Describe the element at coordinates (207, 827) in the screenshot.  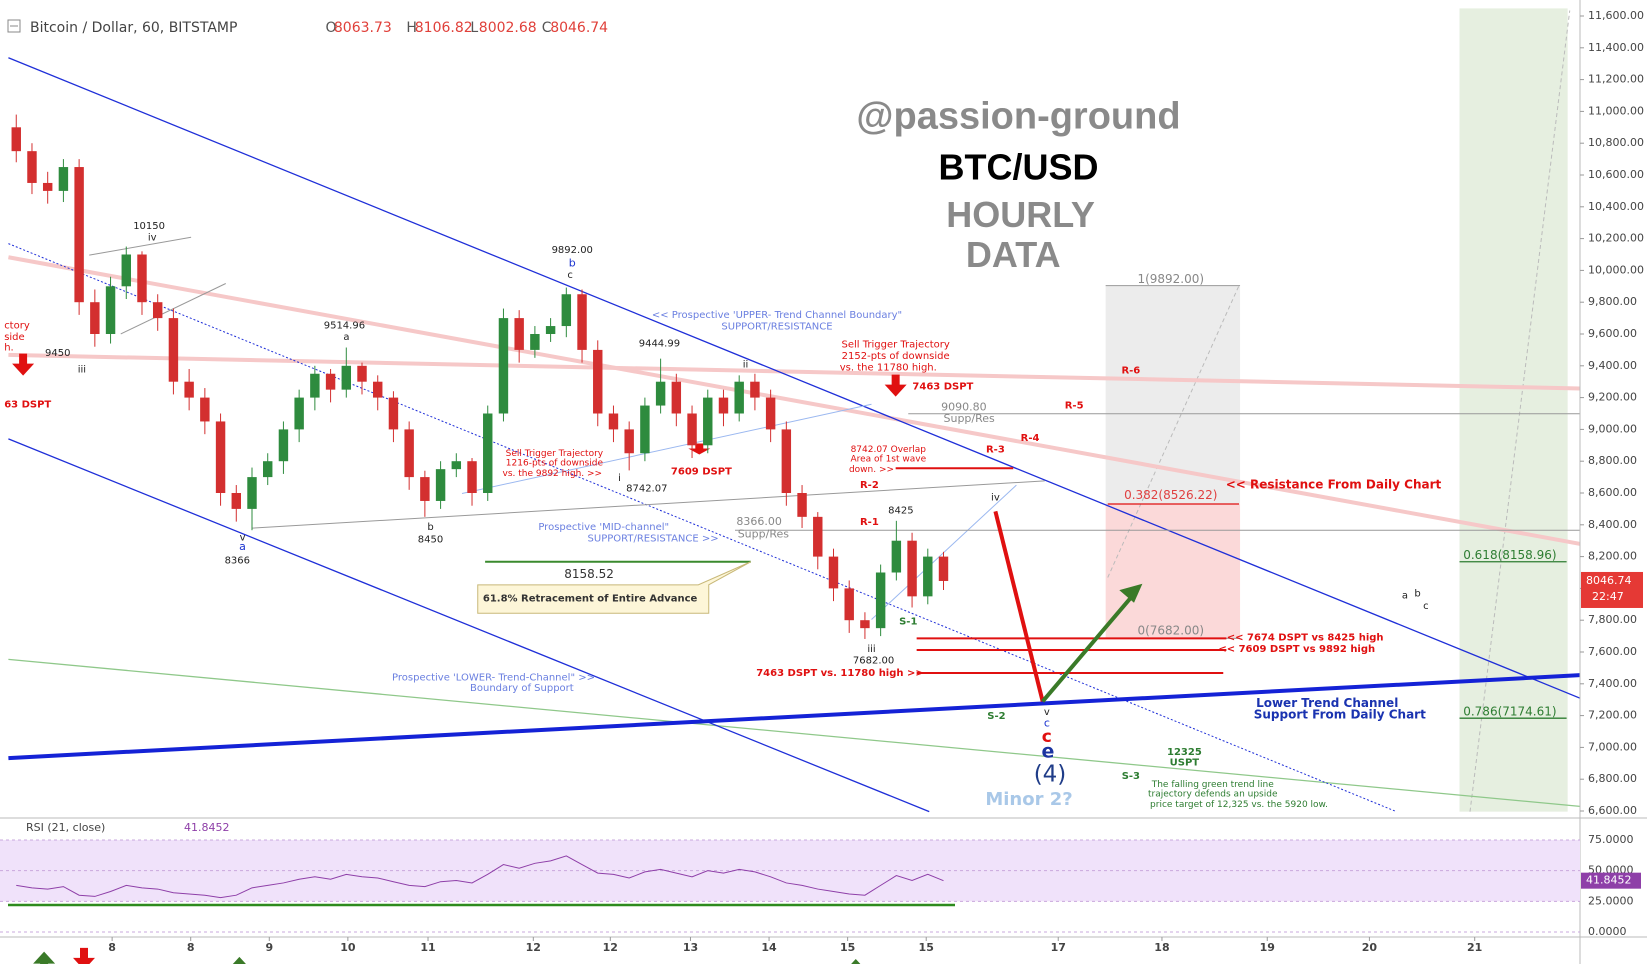
I see `rsi-value: 41.8452` at that location.